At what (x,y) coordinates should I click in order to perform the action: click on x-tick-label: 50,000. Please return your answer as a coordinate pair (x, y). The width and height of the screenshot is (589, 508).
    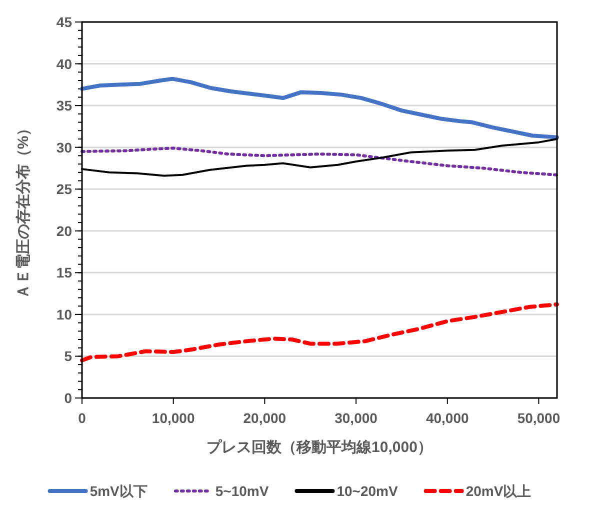
    Looking at the image, I should click on (538, 418).